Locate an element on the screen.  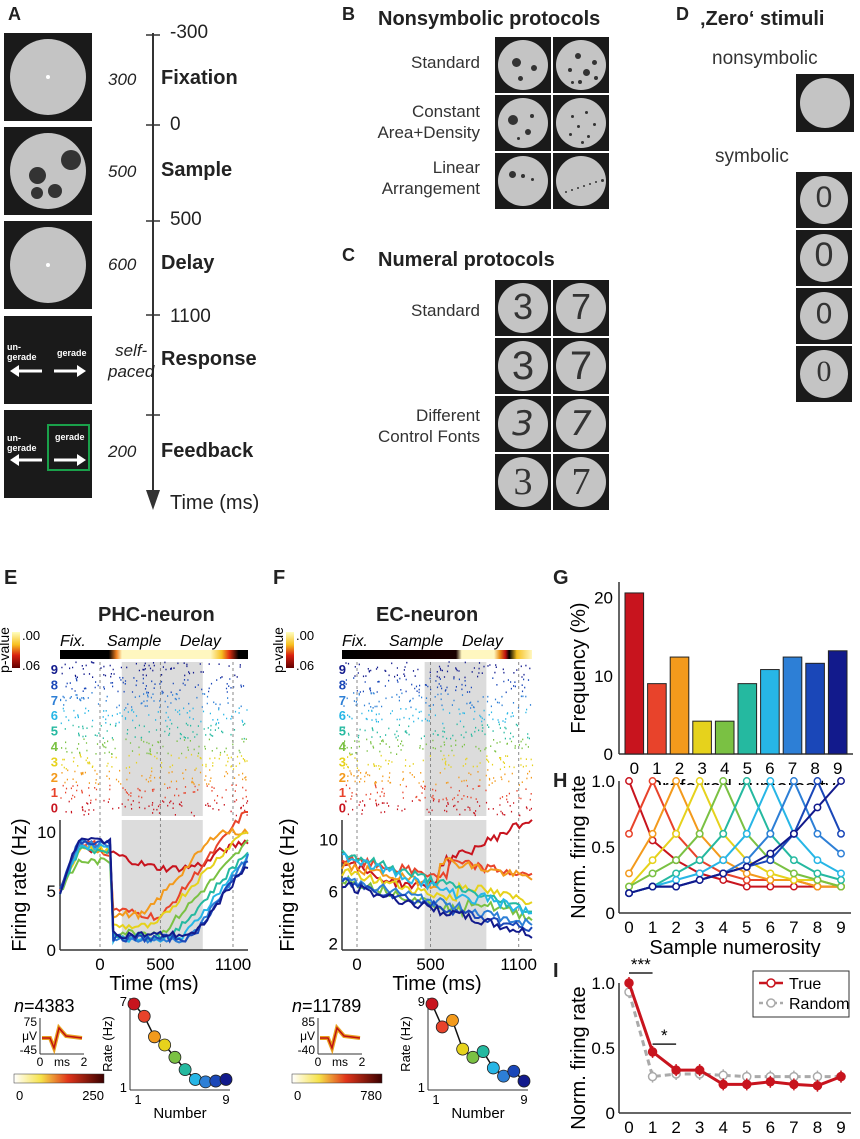
y-tick: 1.0 is located at coordinates (603, 983).